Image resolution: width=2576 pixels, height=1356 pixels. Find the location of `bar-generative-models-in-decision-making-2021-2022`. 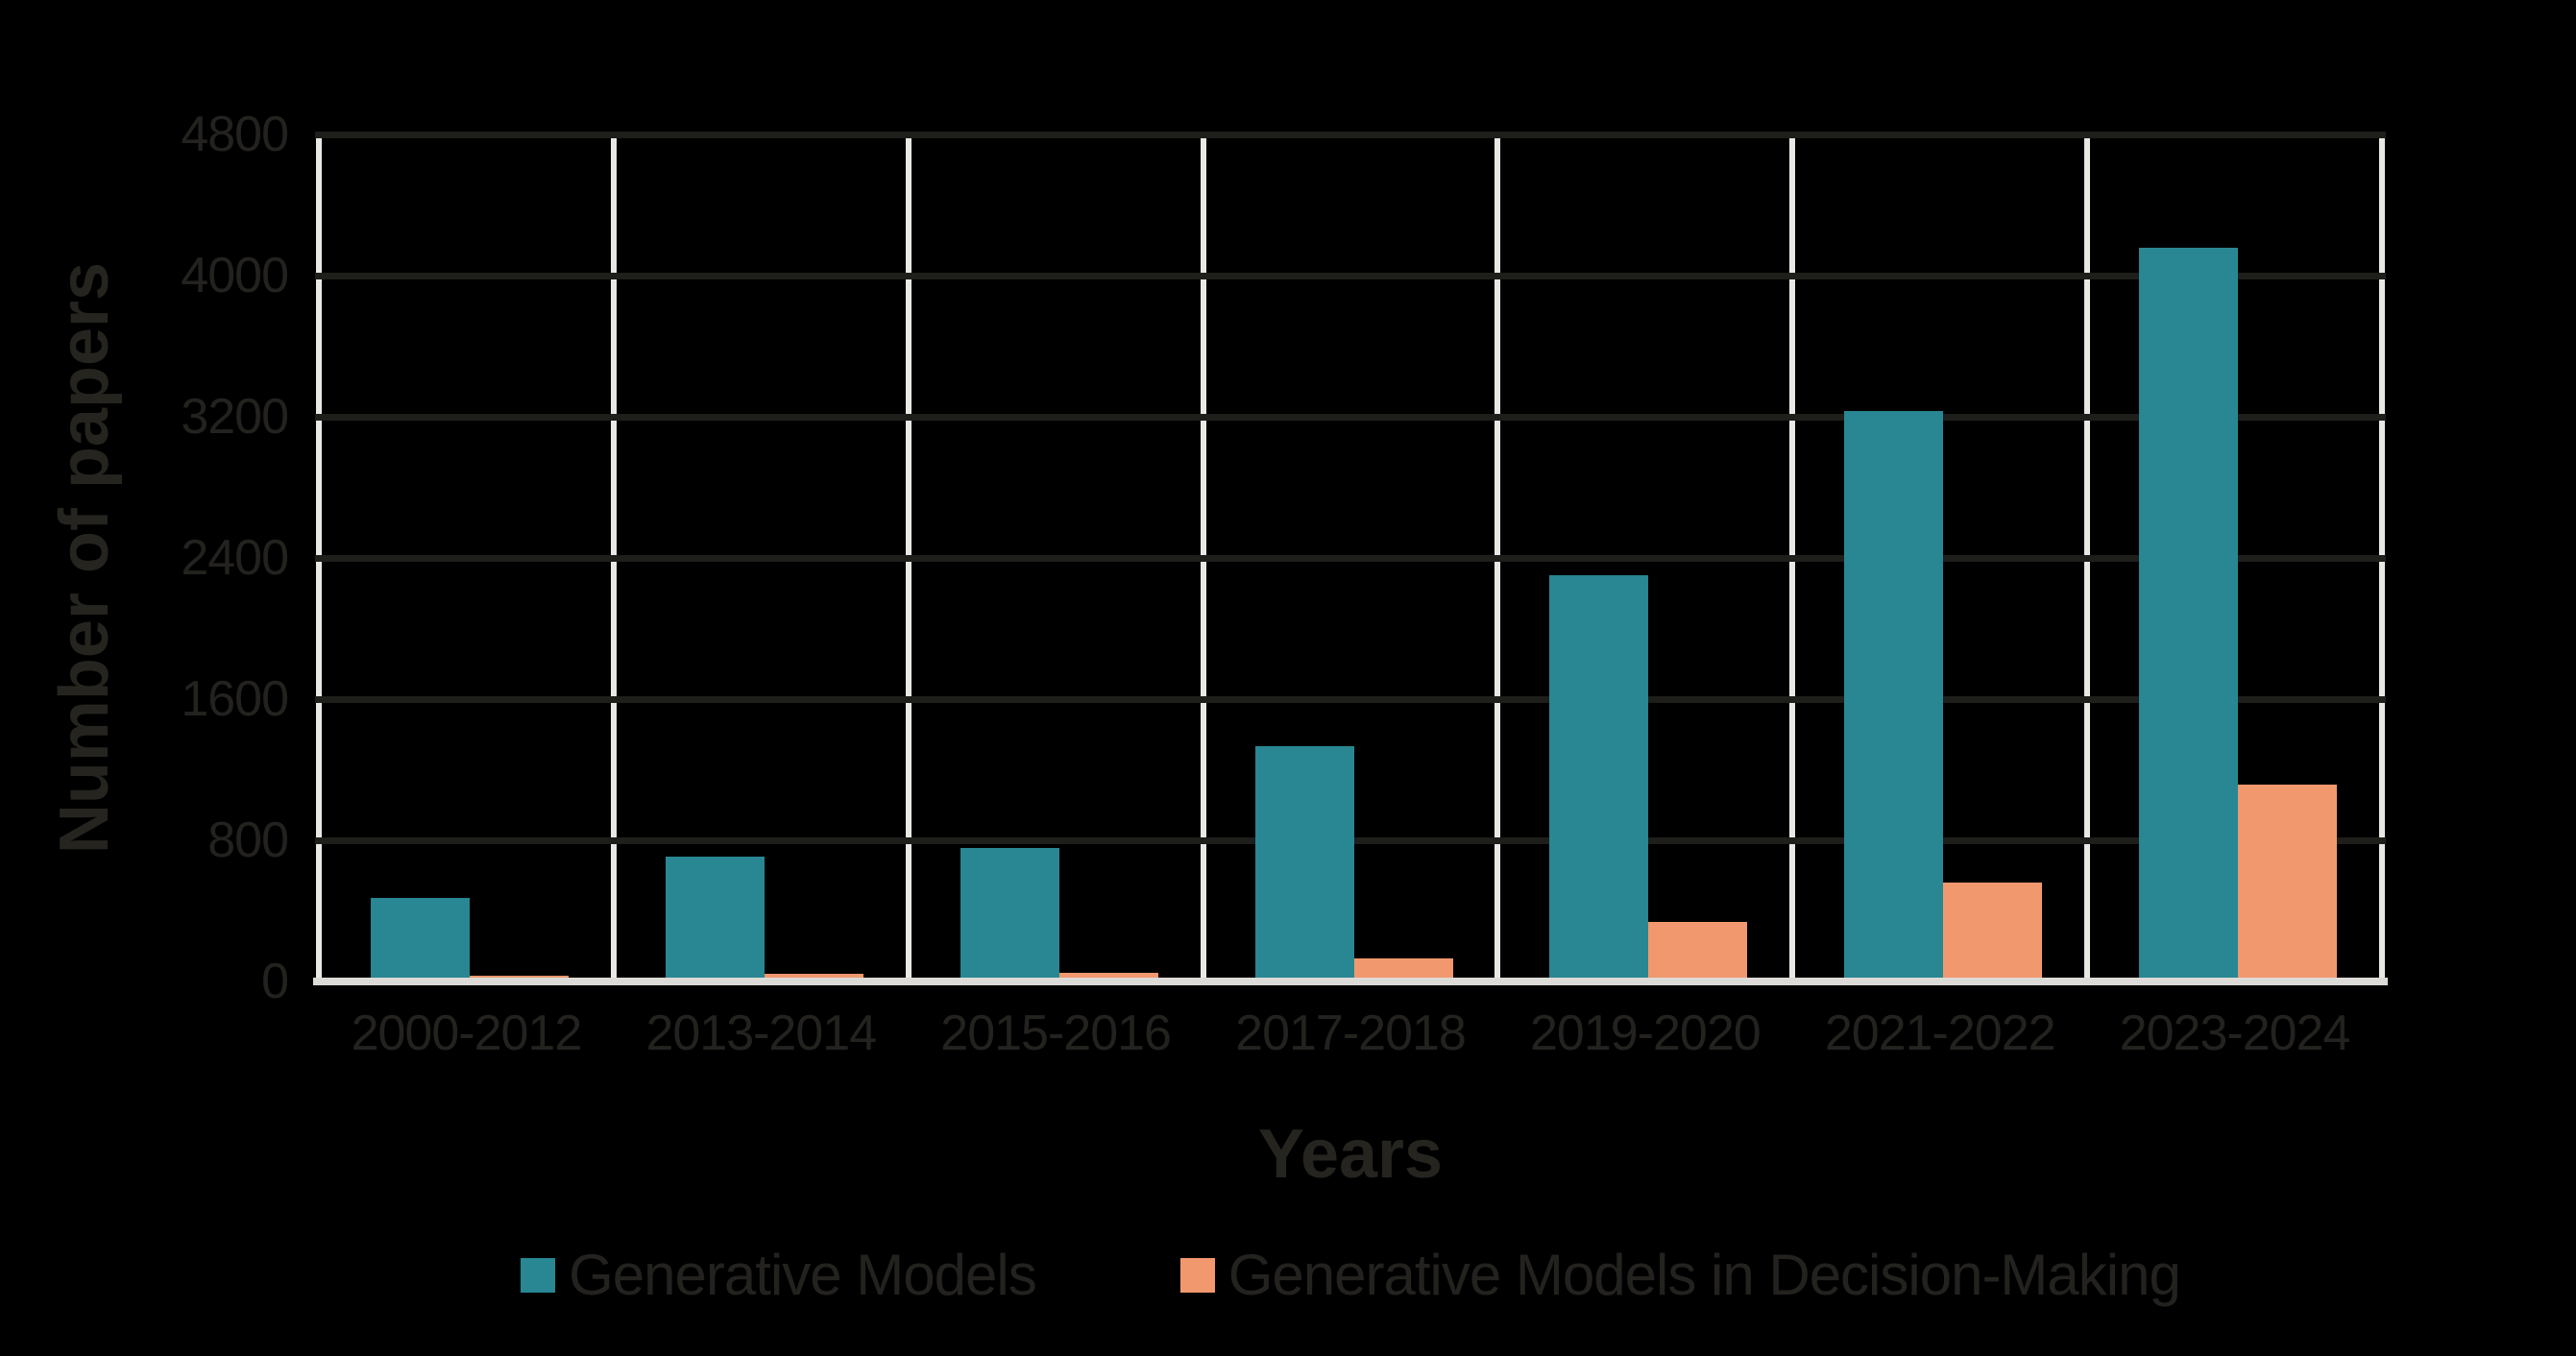

bar-generative-models-in-decision-making-2021-2022 is located at coordinates (1993, 932).